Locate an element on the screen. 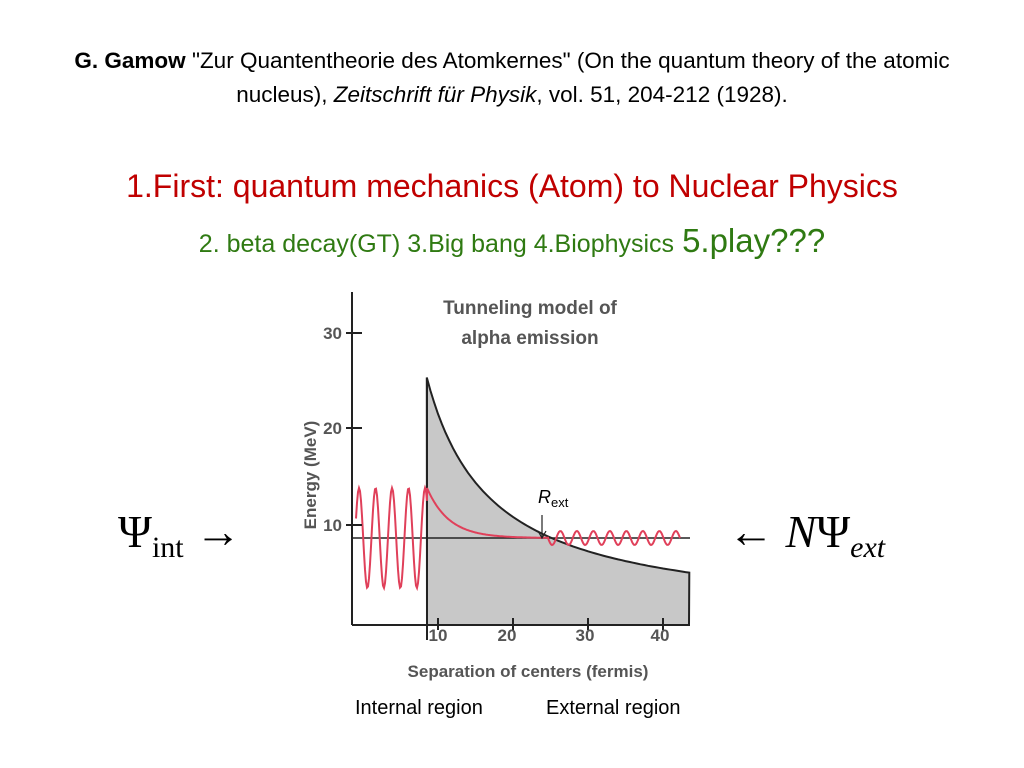 The image size is (1024, 768). x-axis-label: Separation of centers (fermis) is located at coordinates (528, 671).